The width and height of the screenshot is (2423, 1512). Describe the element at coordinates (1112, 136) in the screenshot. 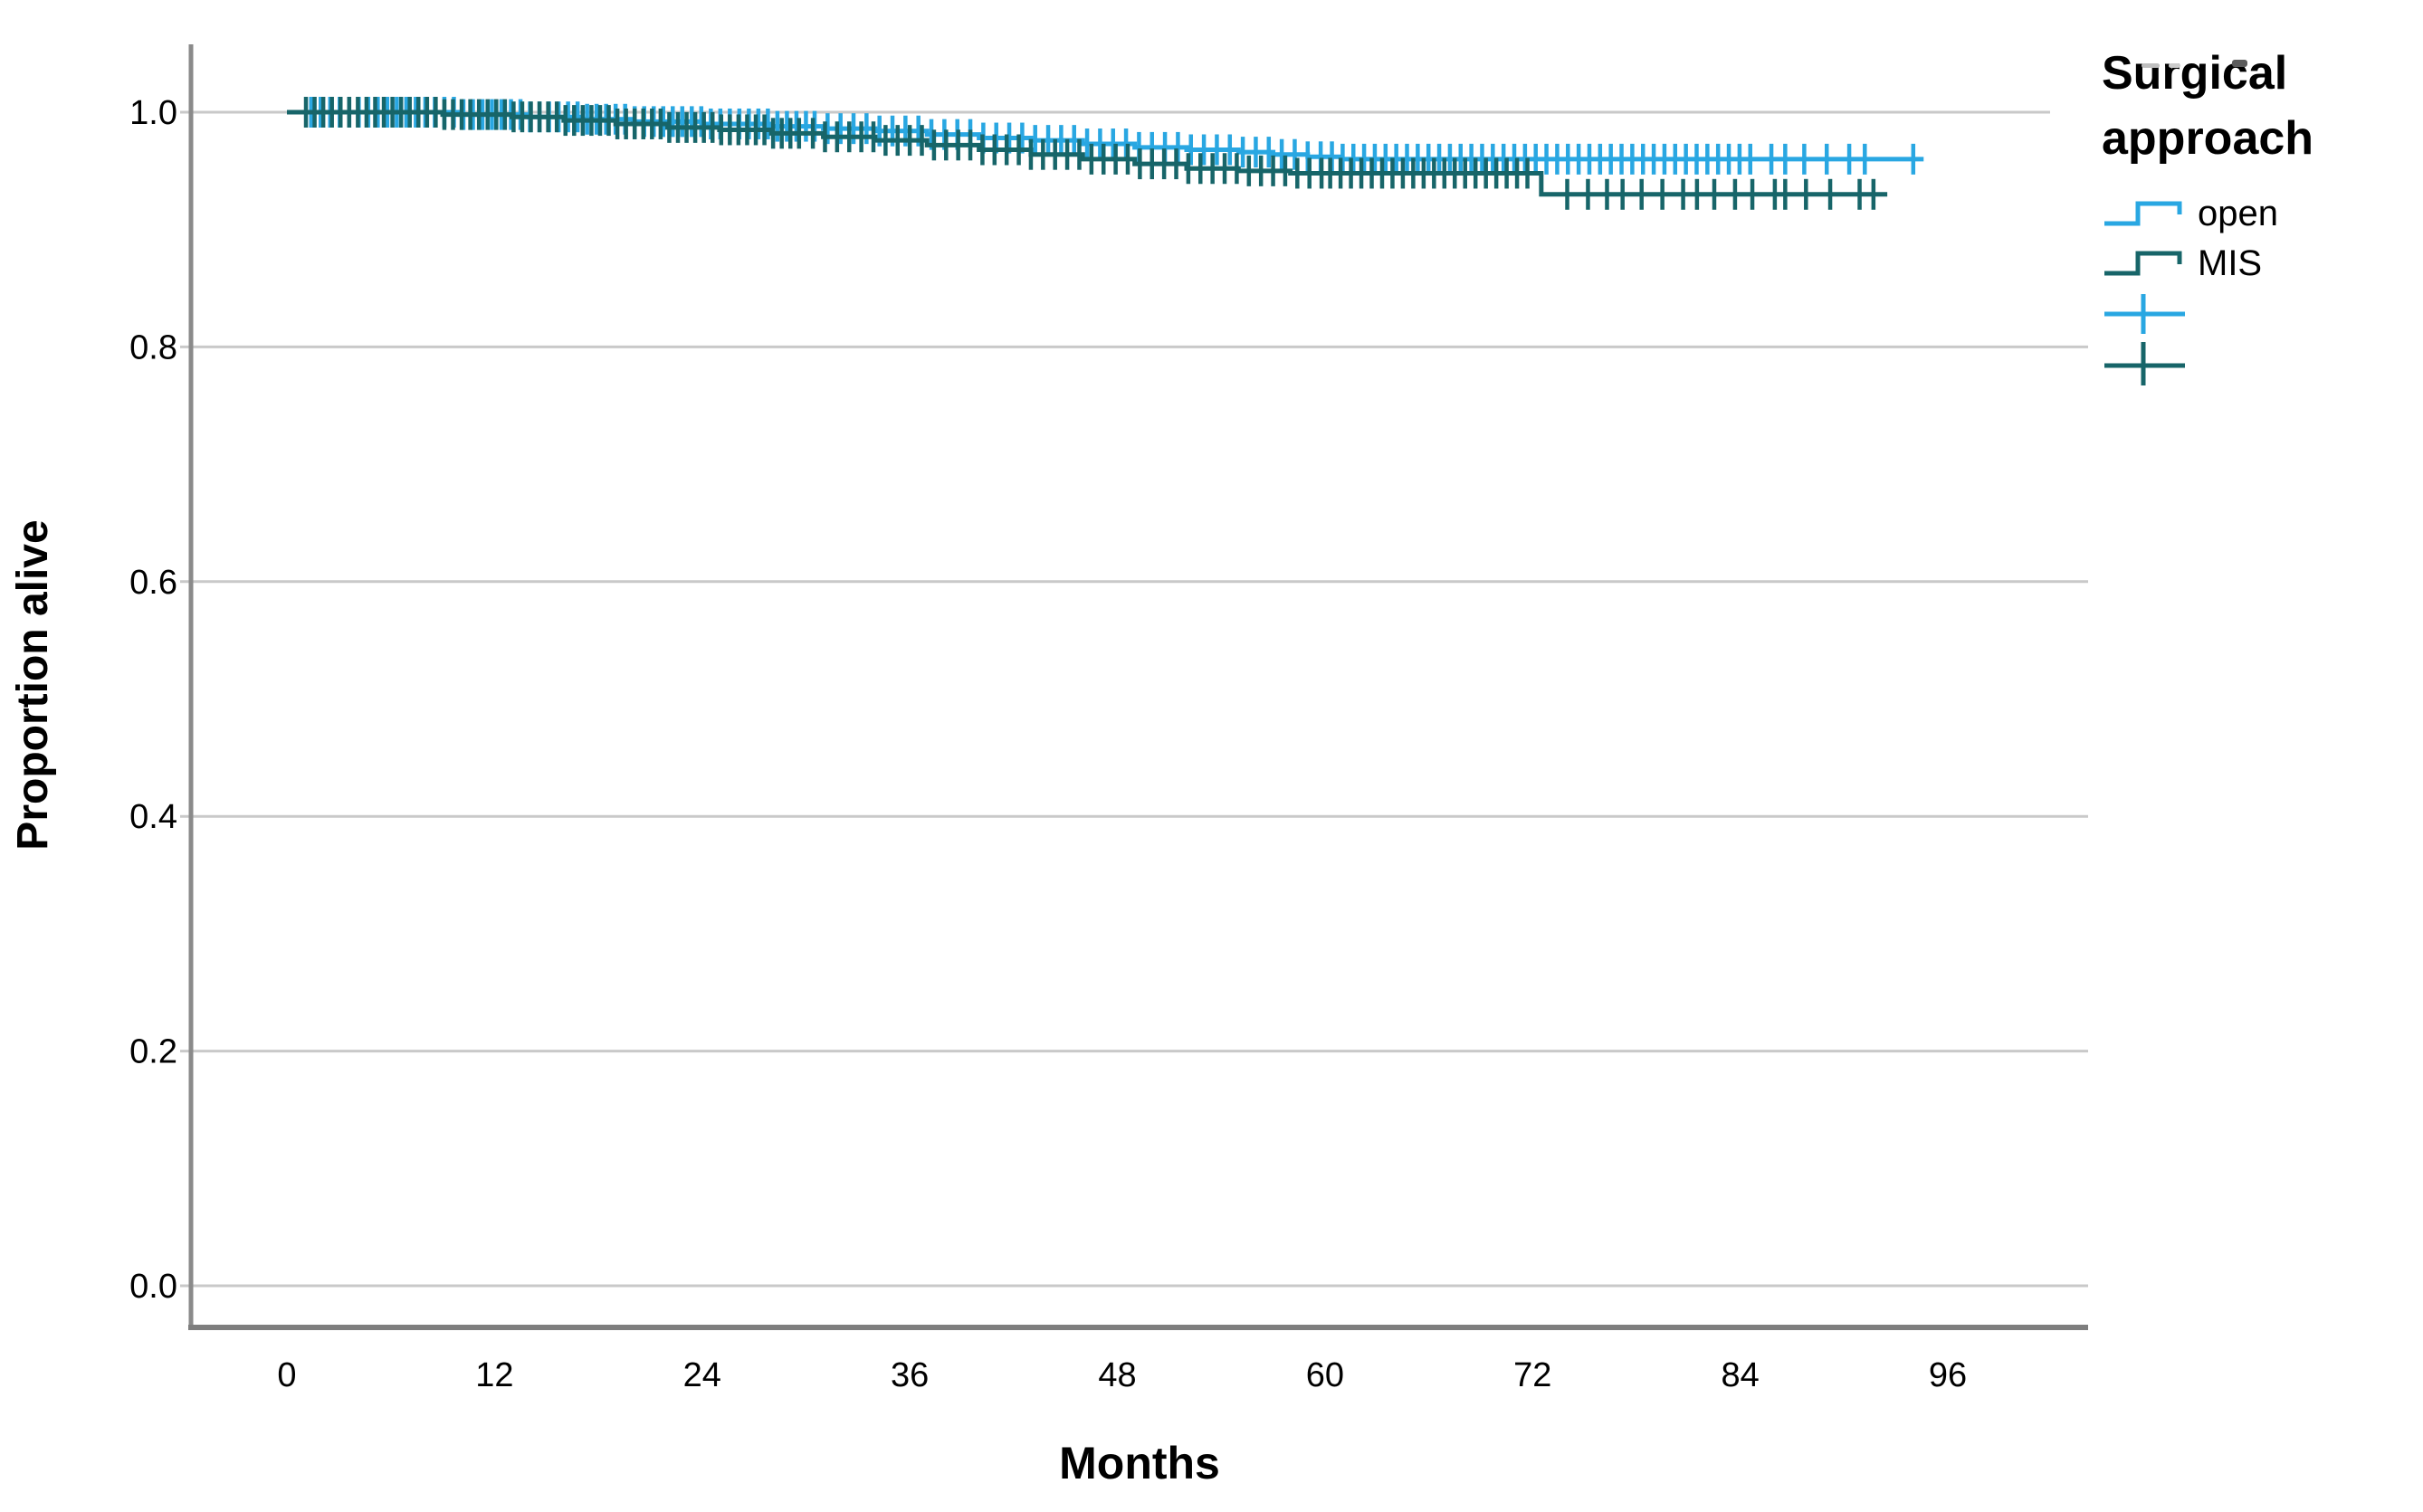

I see `open-censor-marks` at that location.